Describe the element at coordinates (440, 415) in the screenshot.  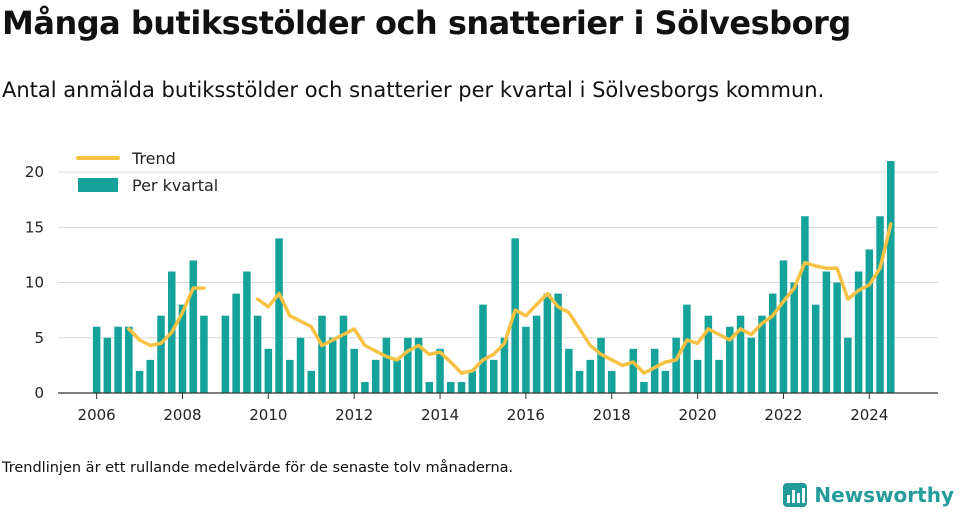
I see `x-tick-label: 2014` at that location.